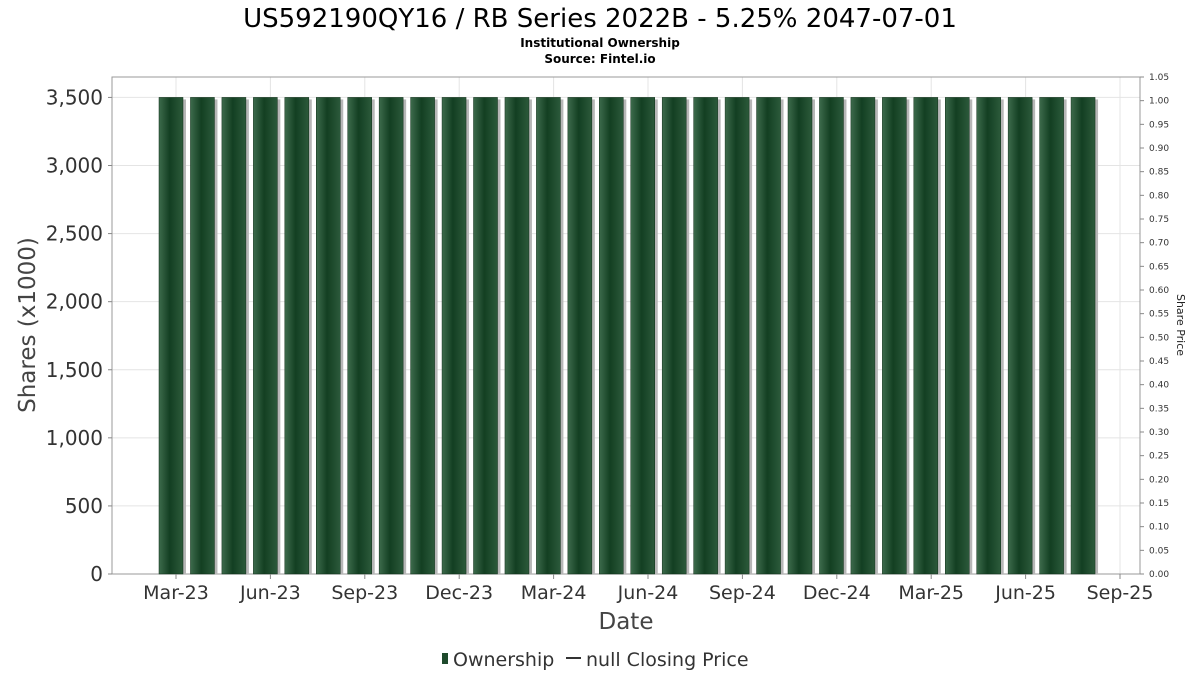 The height and width of the screenshot is (675, 1200). I want to click on y-tick-label: 2,000, so click(74, 302).